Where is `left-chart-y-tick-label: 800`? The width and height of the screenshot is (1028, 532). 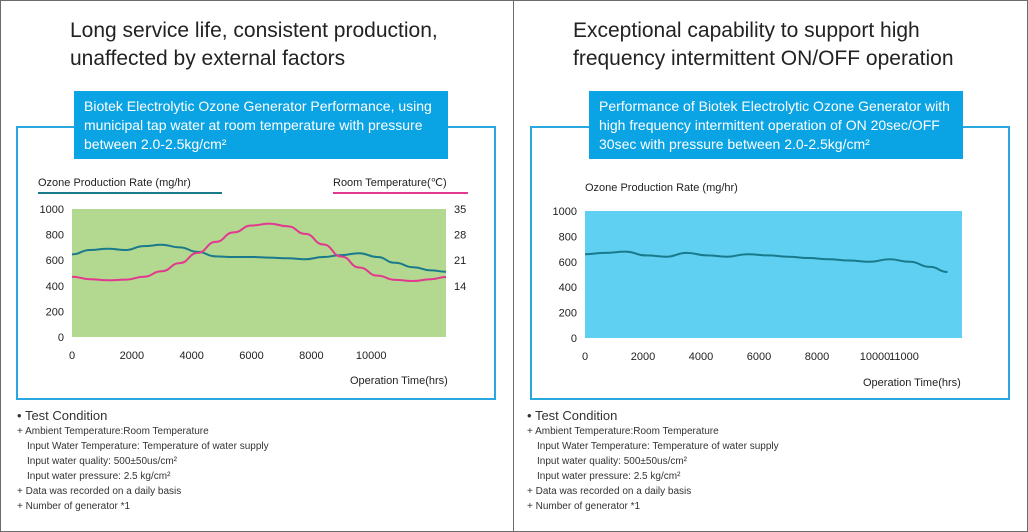
left-chart-y-tick-label: 800 is located at coordinates (55, 236).